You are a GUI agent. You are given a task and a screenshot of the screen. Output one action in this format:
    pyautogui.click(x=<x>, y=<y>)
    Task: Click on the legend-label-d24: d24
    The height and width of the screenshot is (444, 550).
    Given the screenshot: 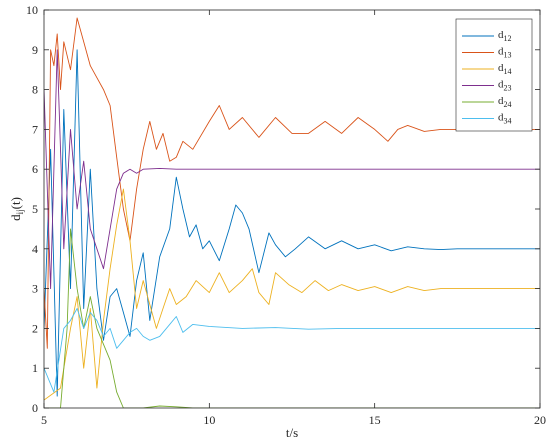 What is the action you would take?
    pyautogui.click(x=505, y=102)
    